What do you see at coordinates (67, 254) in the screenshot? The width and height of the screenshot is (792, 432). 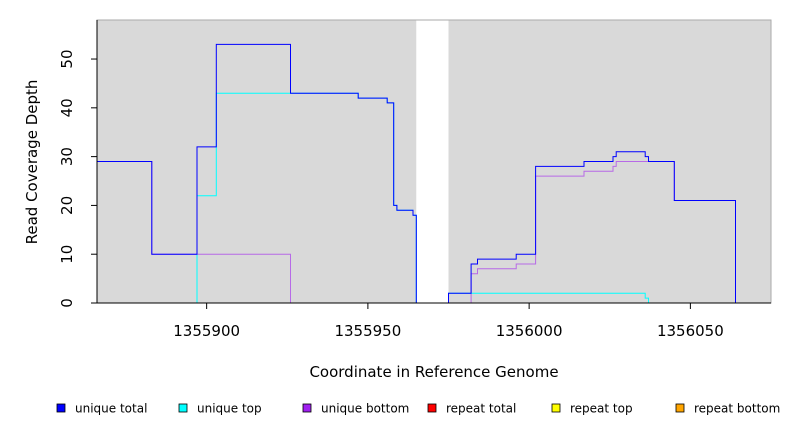 I see `y-tick-label: 10` at bounding box center [67, 254].